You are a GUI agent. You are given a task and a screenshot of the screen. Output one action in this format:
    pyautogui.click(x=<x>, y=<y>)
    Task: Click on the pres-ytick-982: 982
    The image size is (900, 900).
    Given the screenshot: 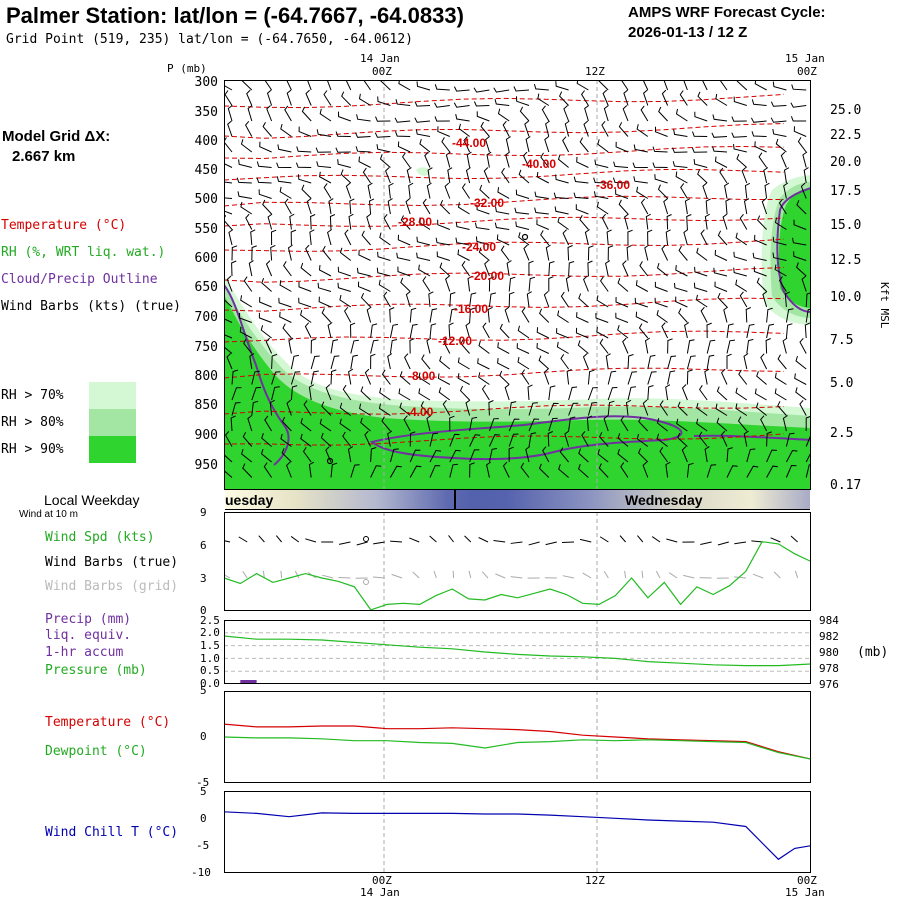 What is the action you would take?
    pyautogui.click(x=829, y=636)
    